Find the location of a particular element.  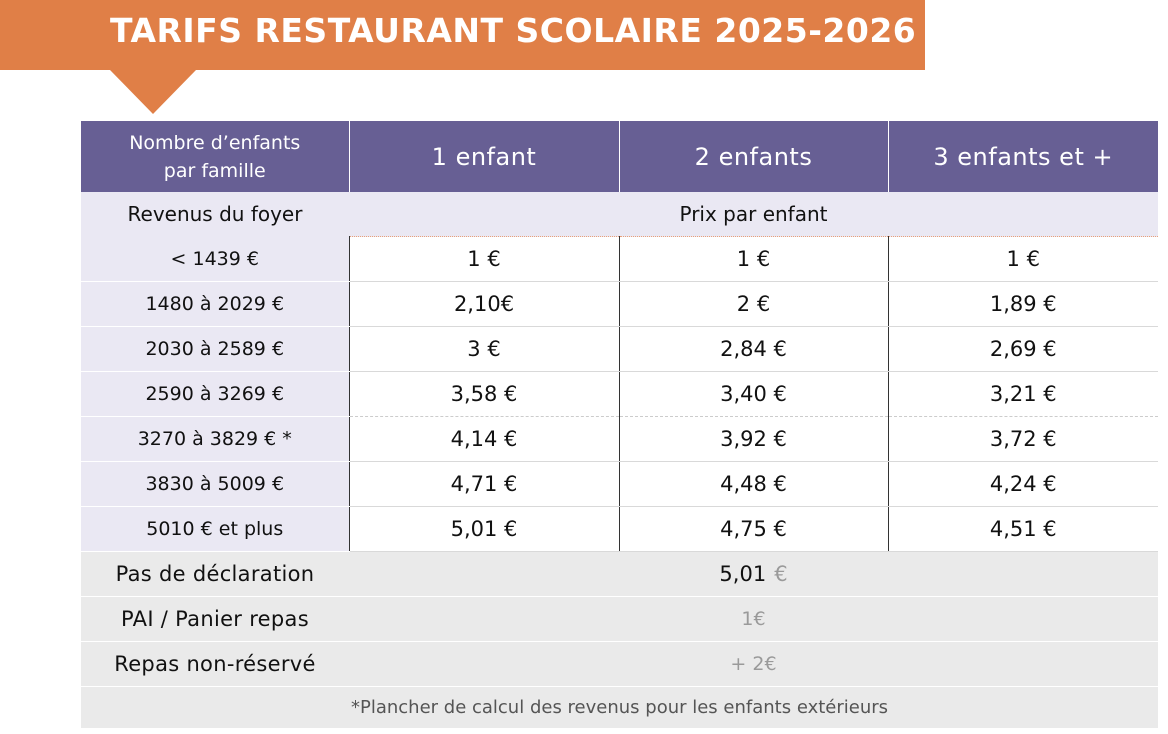

income-bracket: 1480 à 2029 € is located at coordinates (215, 304).